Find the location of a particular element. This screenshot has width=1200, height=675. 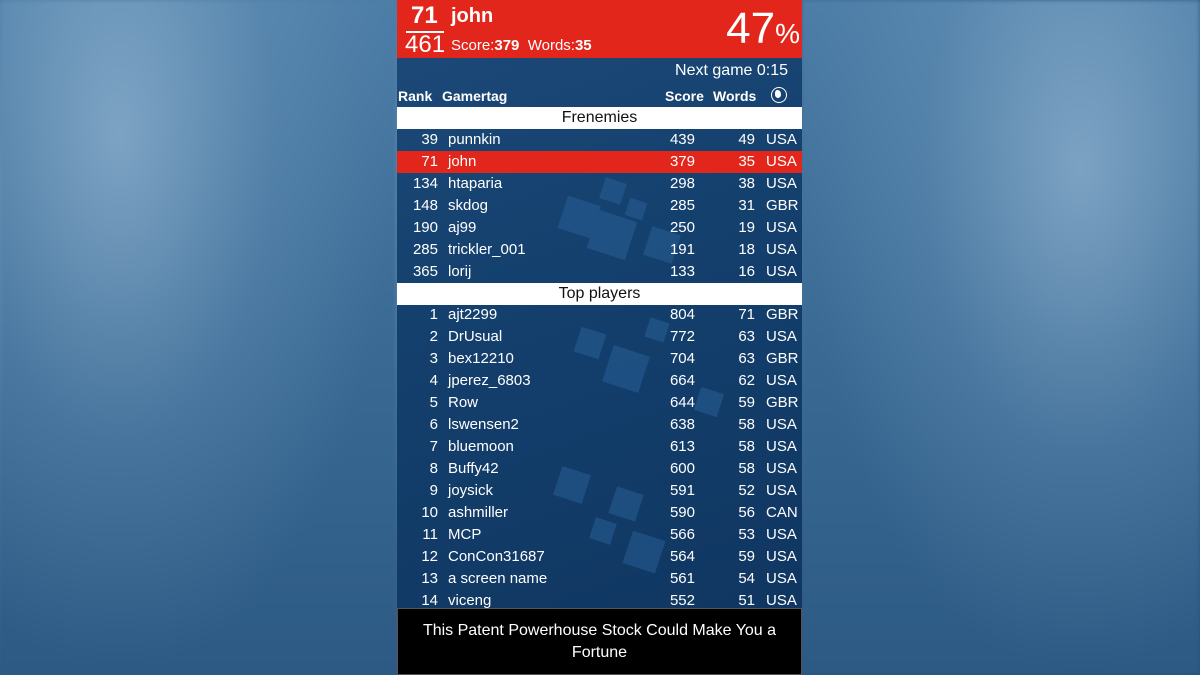

player-name: john is located at coordinates (472, 16).